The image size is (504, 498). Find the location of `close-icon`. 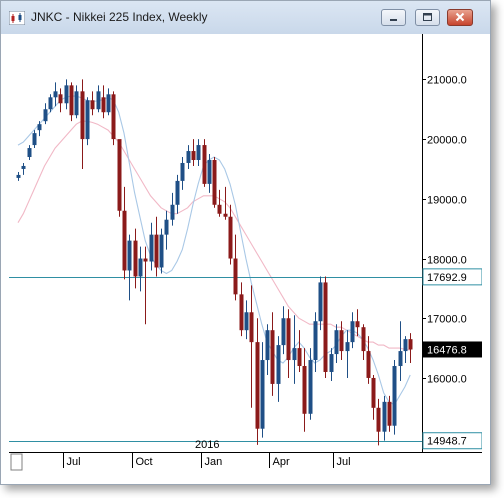

close-icon is located at coordinates (460, 17).